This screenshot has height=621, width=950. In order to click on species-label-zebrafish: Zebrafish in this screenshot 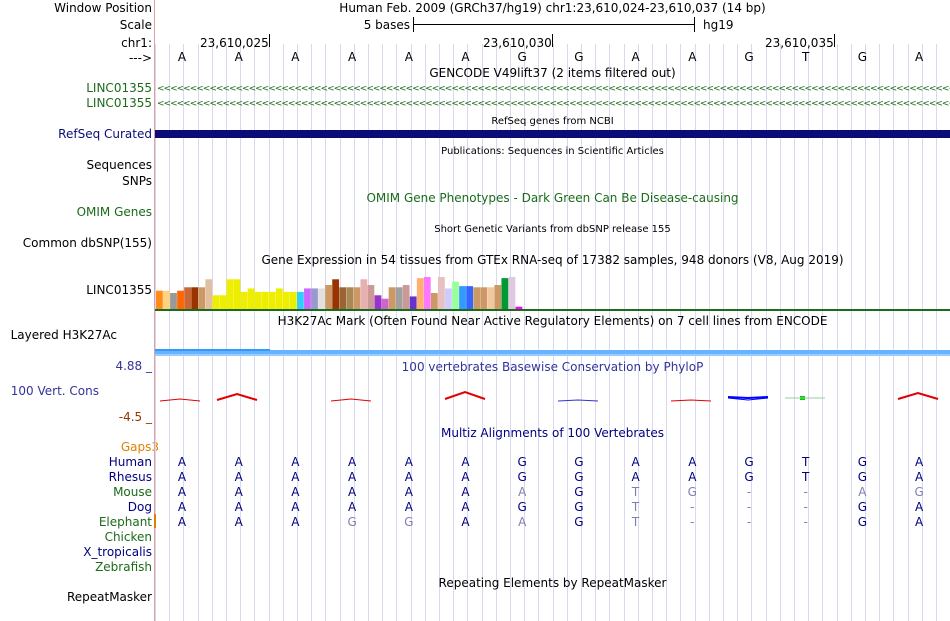, I will do `click(123, 567)`.